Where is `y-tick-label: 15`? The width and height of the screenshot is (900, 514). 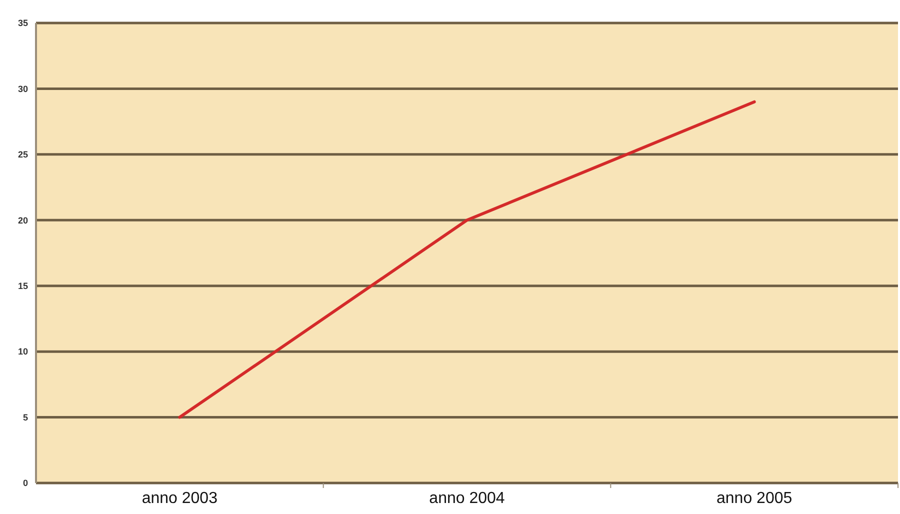 y-tick-label: 15 is located at coordinates (23, 286).